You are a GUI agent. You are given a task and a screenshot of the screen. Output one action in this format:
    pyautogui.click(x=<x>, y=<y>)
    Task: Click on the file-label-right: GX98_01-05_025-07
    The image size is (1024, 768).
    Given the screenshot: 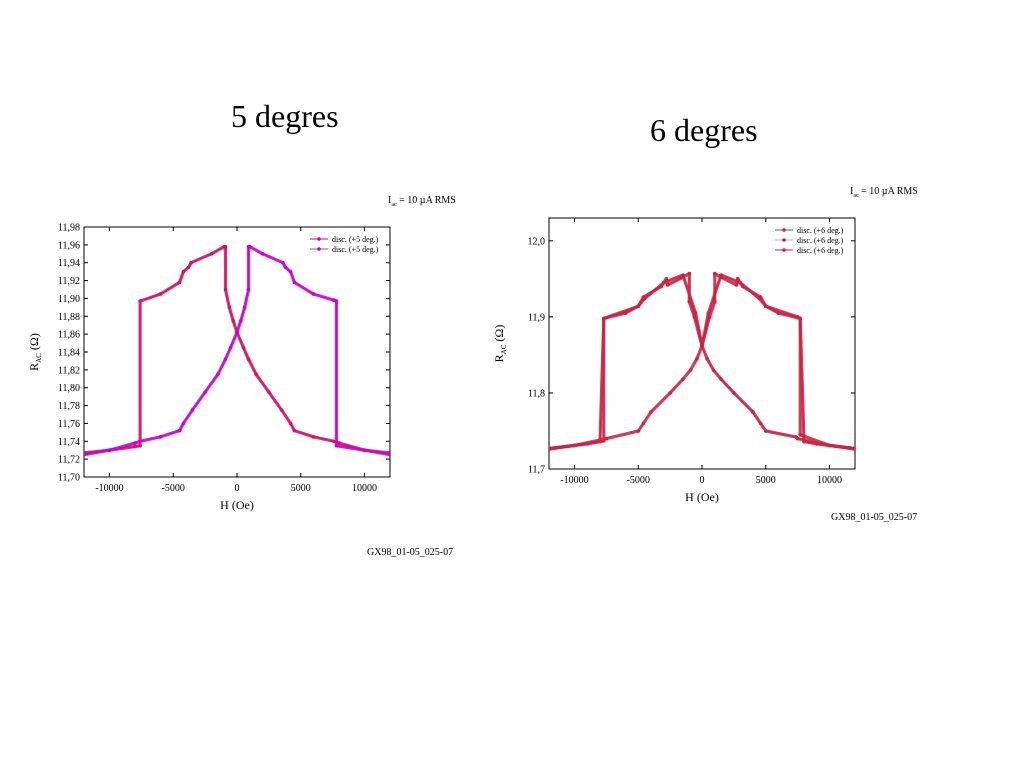 What is the action you would take?
    pyautogui.click(x=874, y=517)
    